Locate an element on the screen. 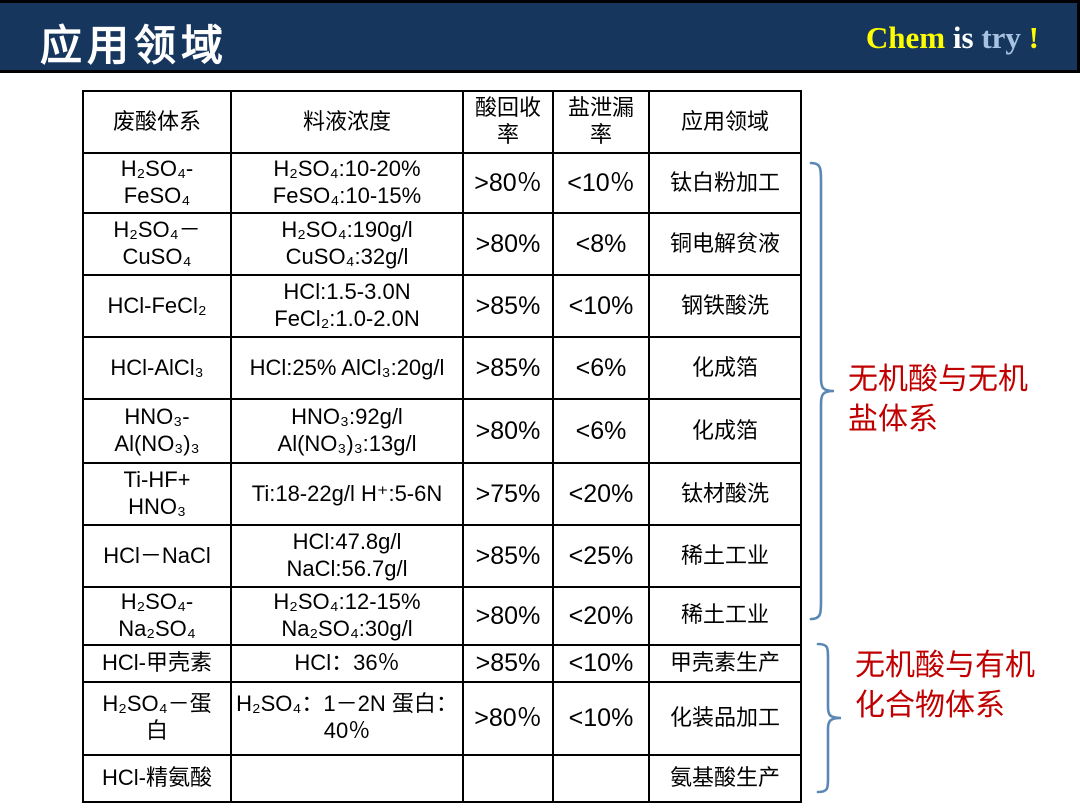 This screenshot has width=1080, height=810. brand-word-try: try is located at coordinates (1001, 37).